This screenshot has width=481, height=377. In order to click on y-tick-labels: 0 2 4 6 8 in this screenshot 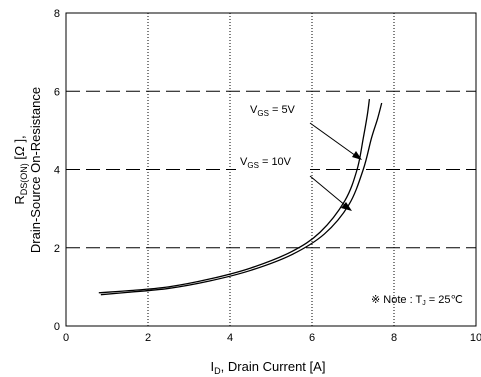, I will do `click(57, 170)`.